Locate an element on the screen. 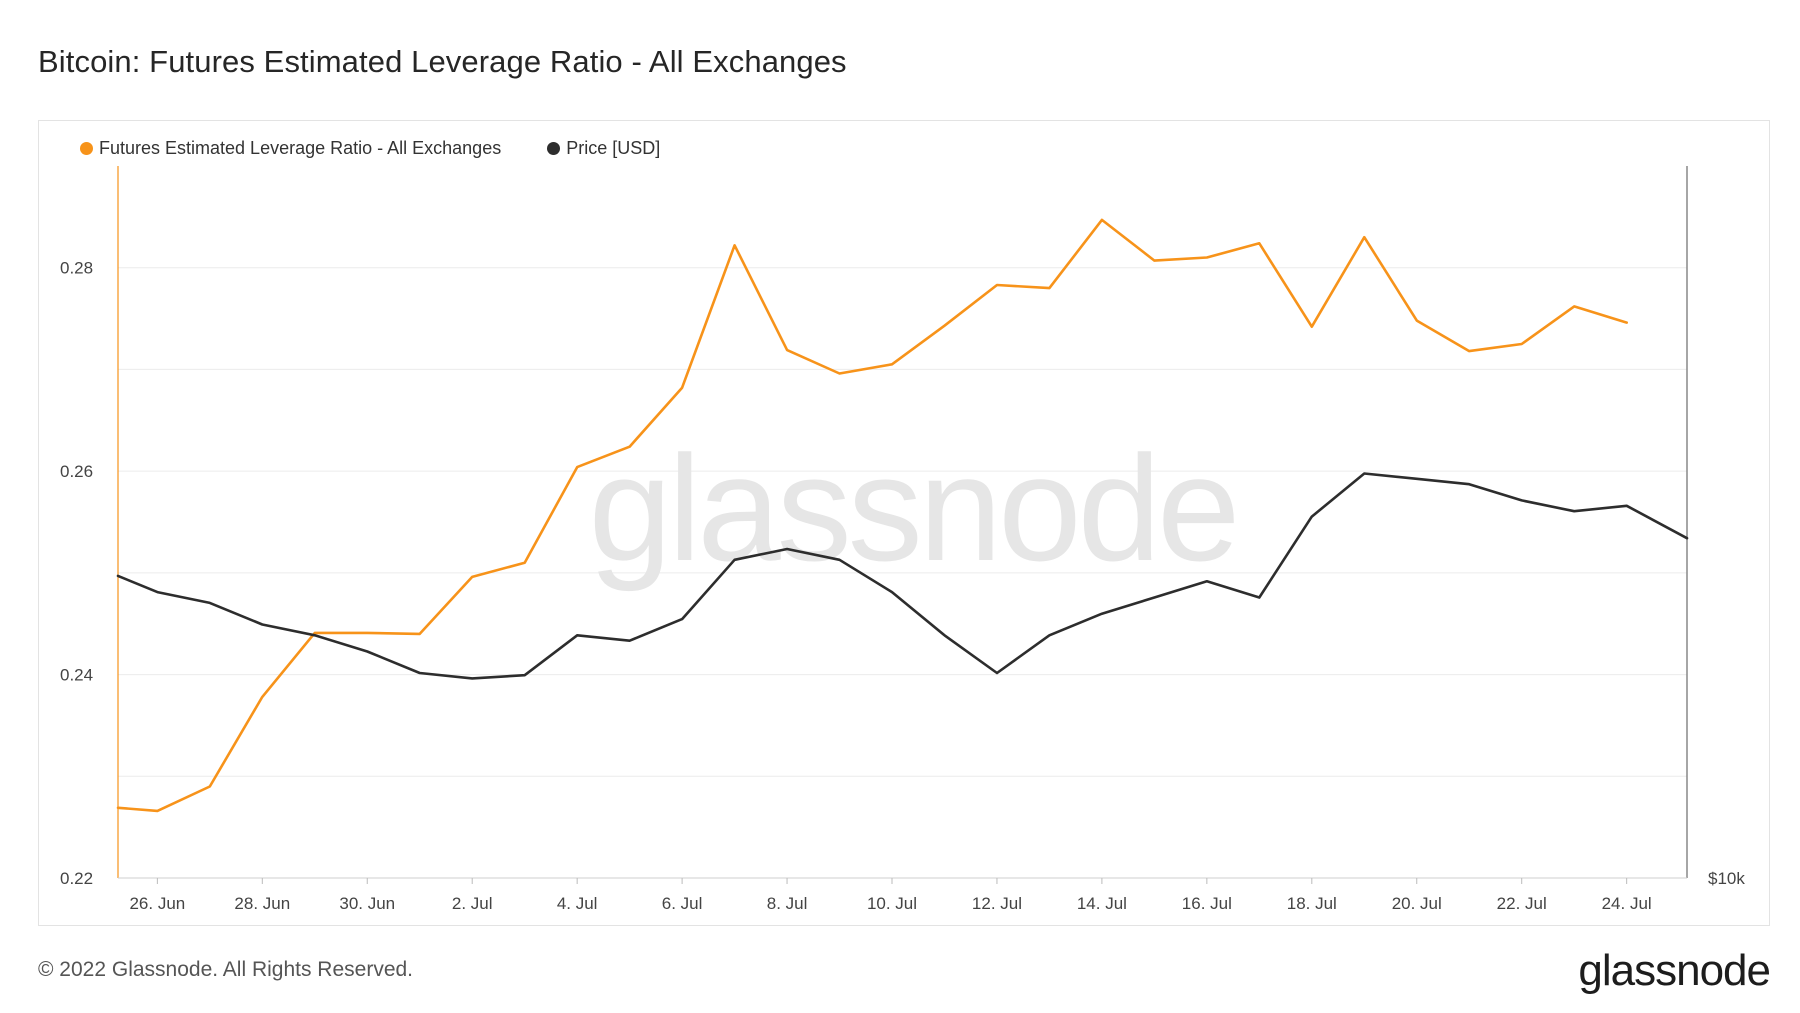 The width and height of the screenshot is (1800, 1013). glassnode-logo: glassnode is located at coordinates (1674, 970).